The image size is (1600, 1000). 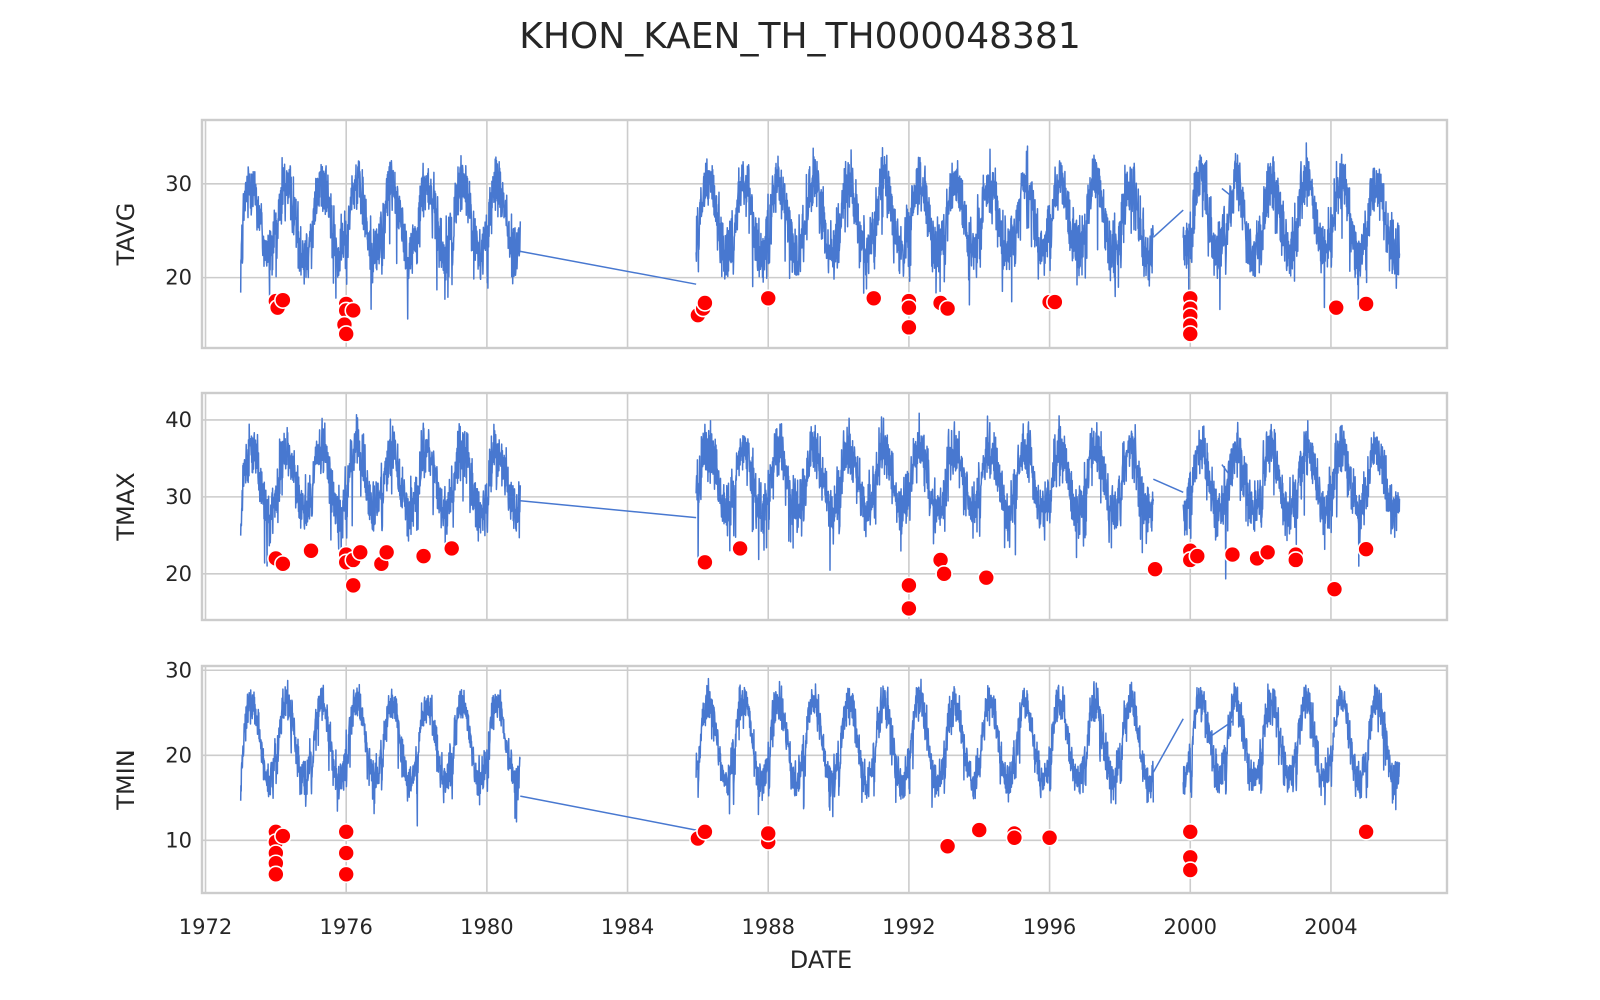 I want to click on x-tick-label: 1988, so click(x=768, y=927).